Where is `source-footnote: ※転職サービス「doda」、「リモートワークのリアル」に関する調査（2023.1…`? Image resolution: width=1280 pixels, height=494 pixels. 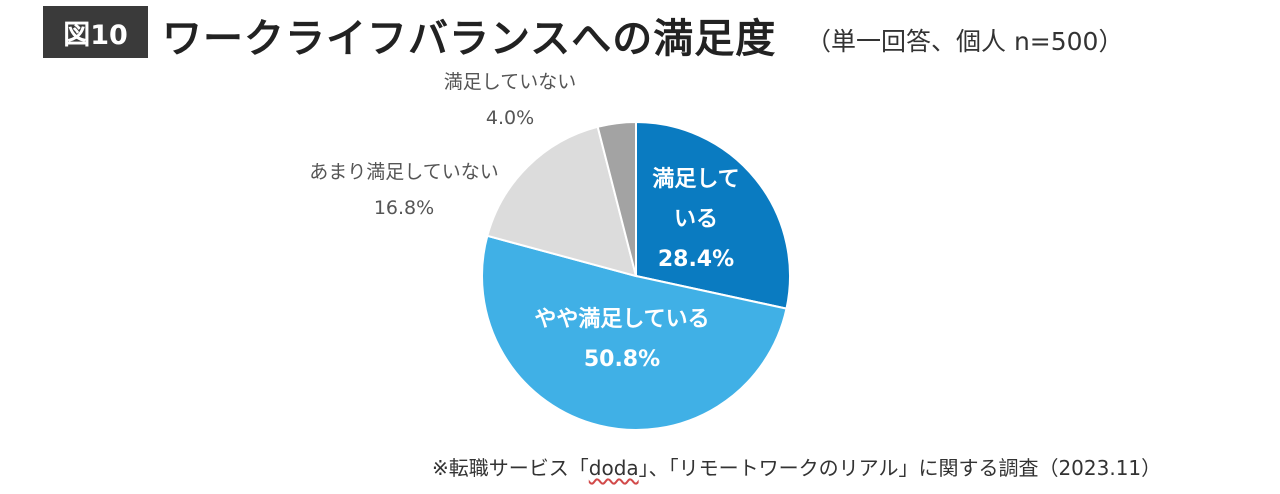 source-footnote: ※転職サービス「doda」、「リモートワークのリアル」に関する調査（2023.1… is located at coordinates (796, 466).